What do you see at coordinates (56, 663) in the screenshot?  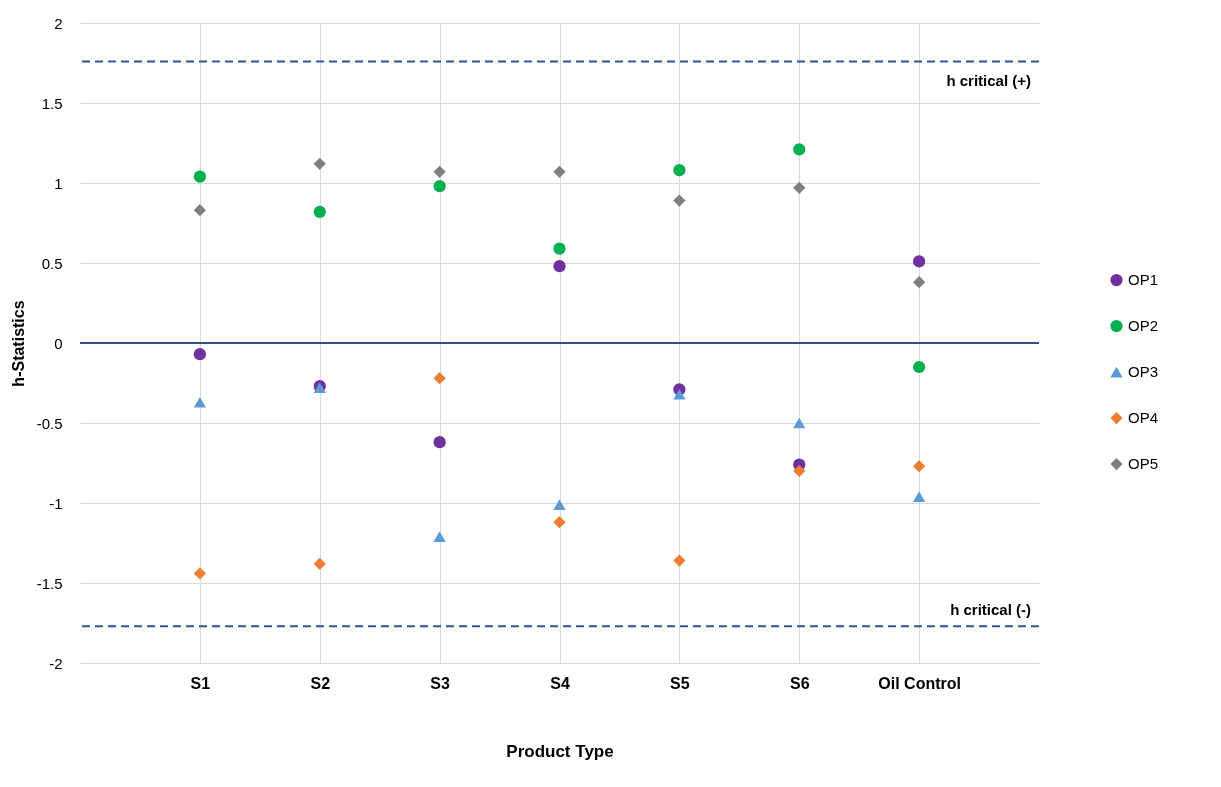 I see `y-tick-label: -2` at bounding box center [56, 663].